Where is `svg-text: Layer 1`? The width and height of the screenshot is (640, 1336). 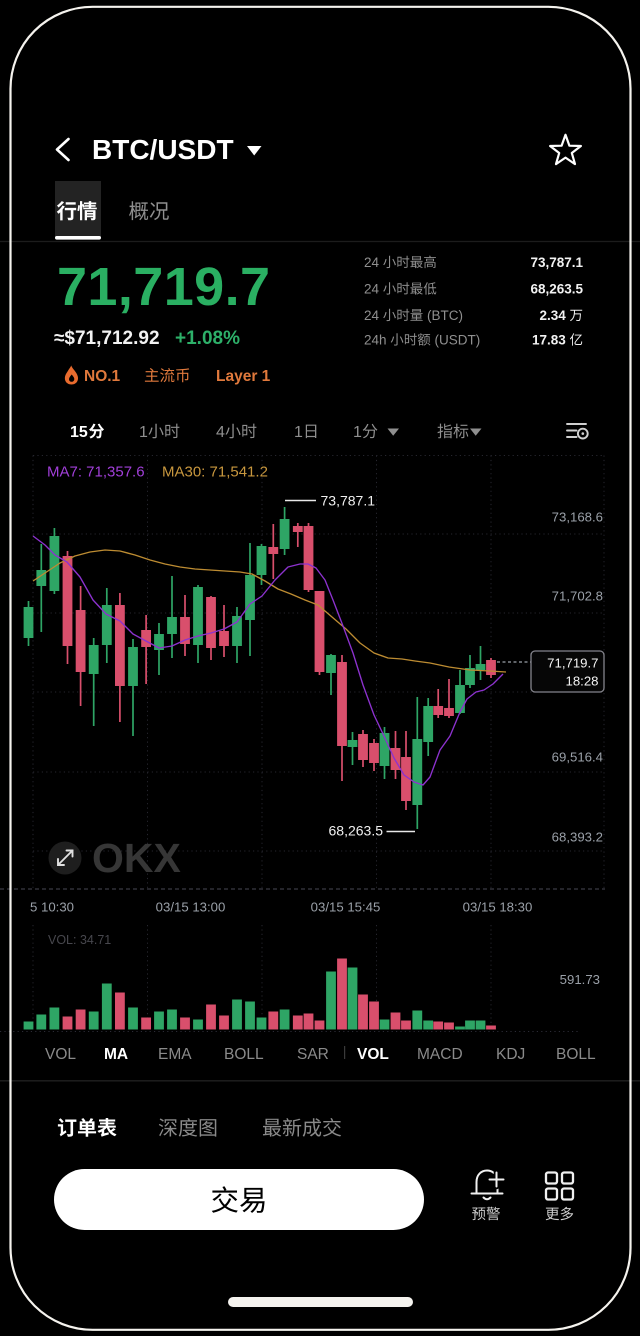 svg-text: Layer 1 is located at coordinates (243, 376).